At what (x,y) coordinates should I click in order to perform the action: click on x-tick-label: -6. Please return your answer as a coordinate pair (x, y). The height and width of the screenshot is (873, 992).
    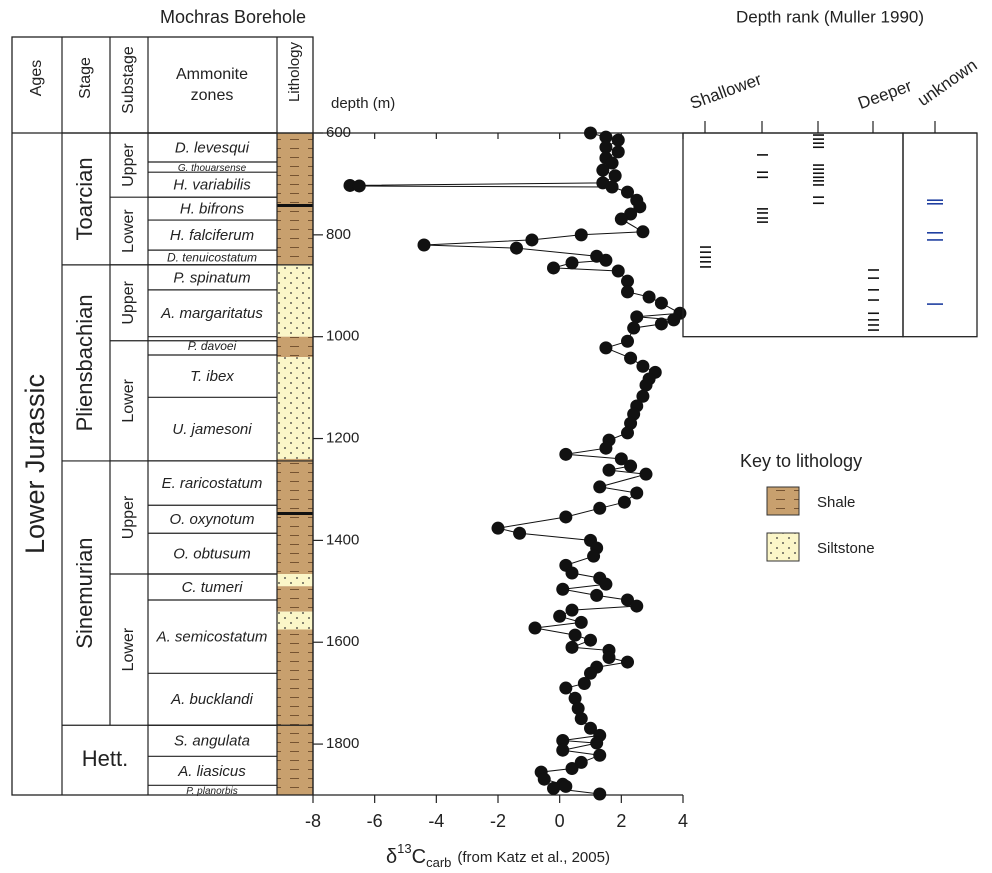
    Looking at the image, I should click on (375, 821).